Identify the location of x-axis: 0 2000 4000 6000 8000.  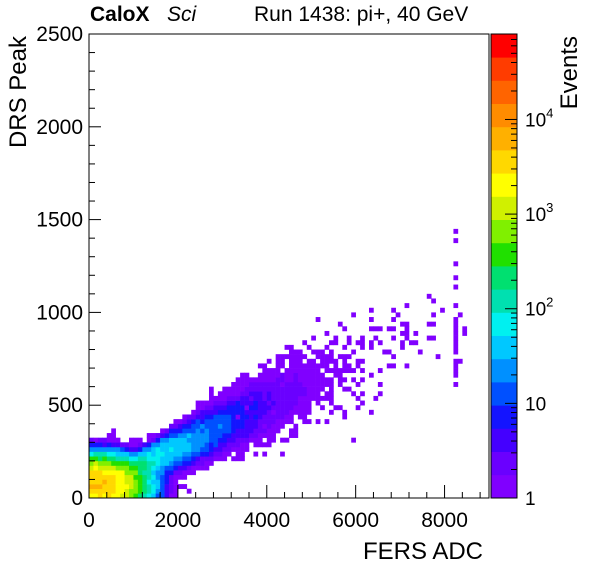
(282, 508).